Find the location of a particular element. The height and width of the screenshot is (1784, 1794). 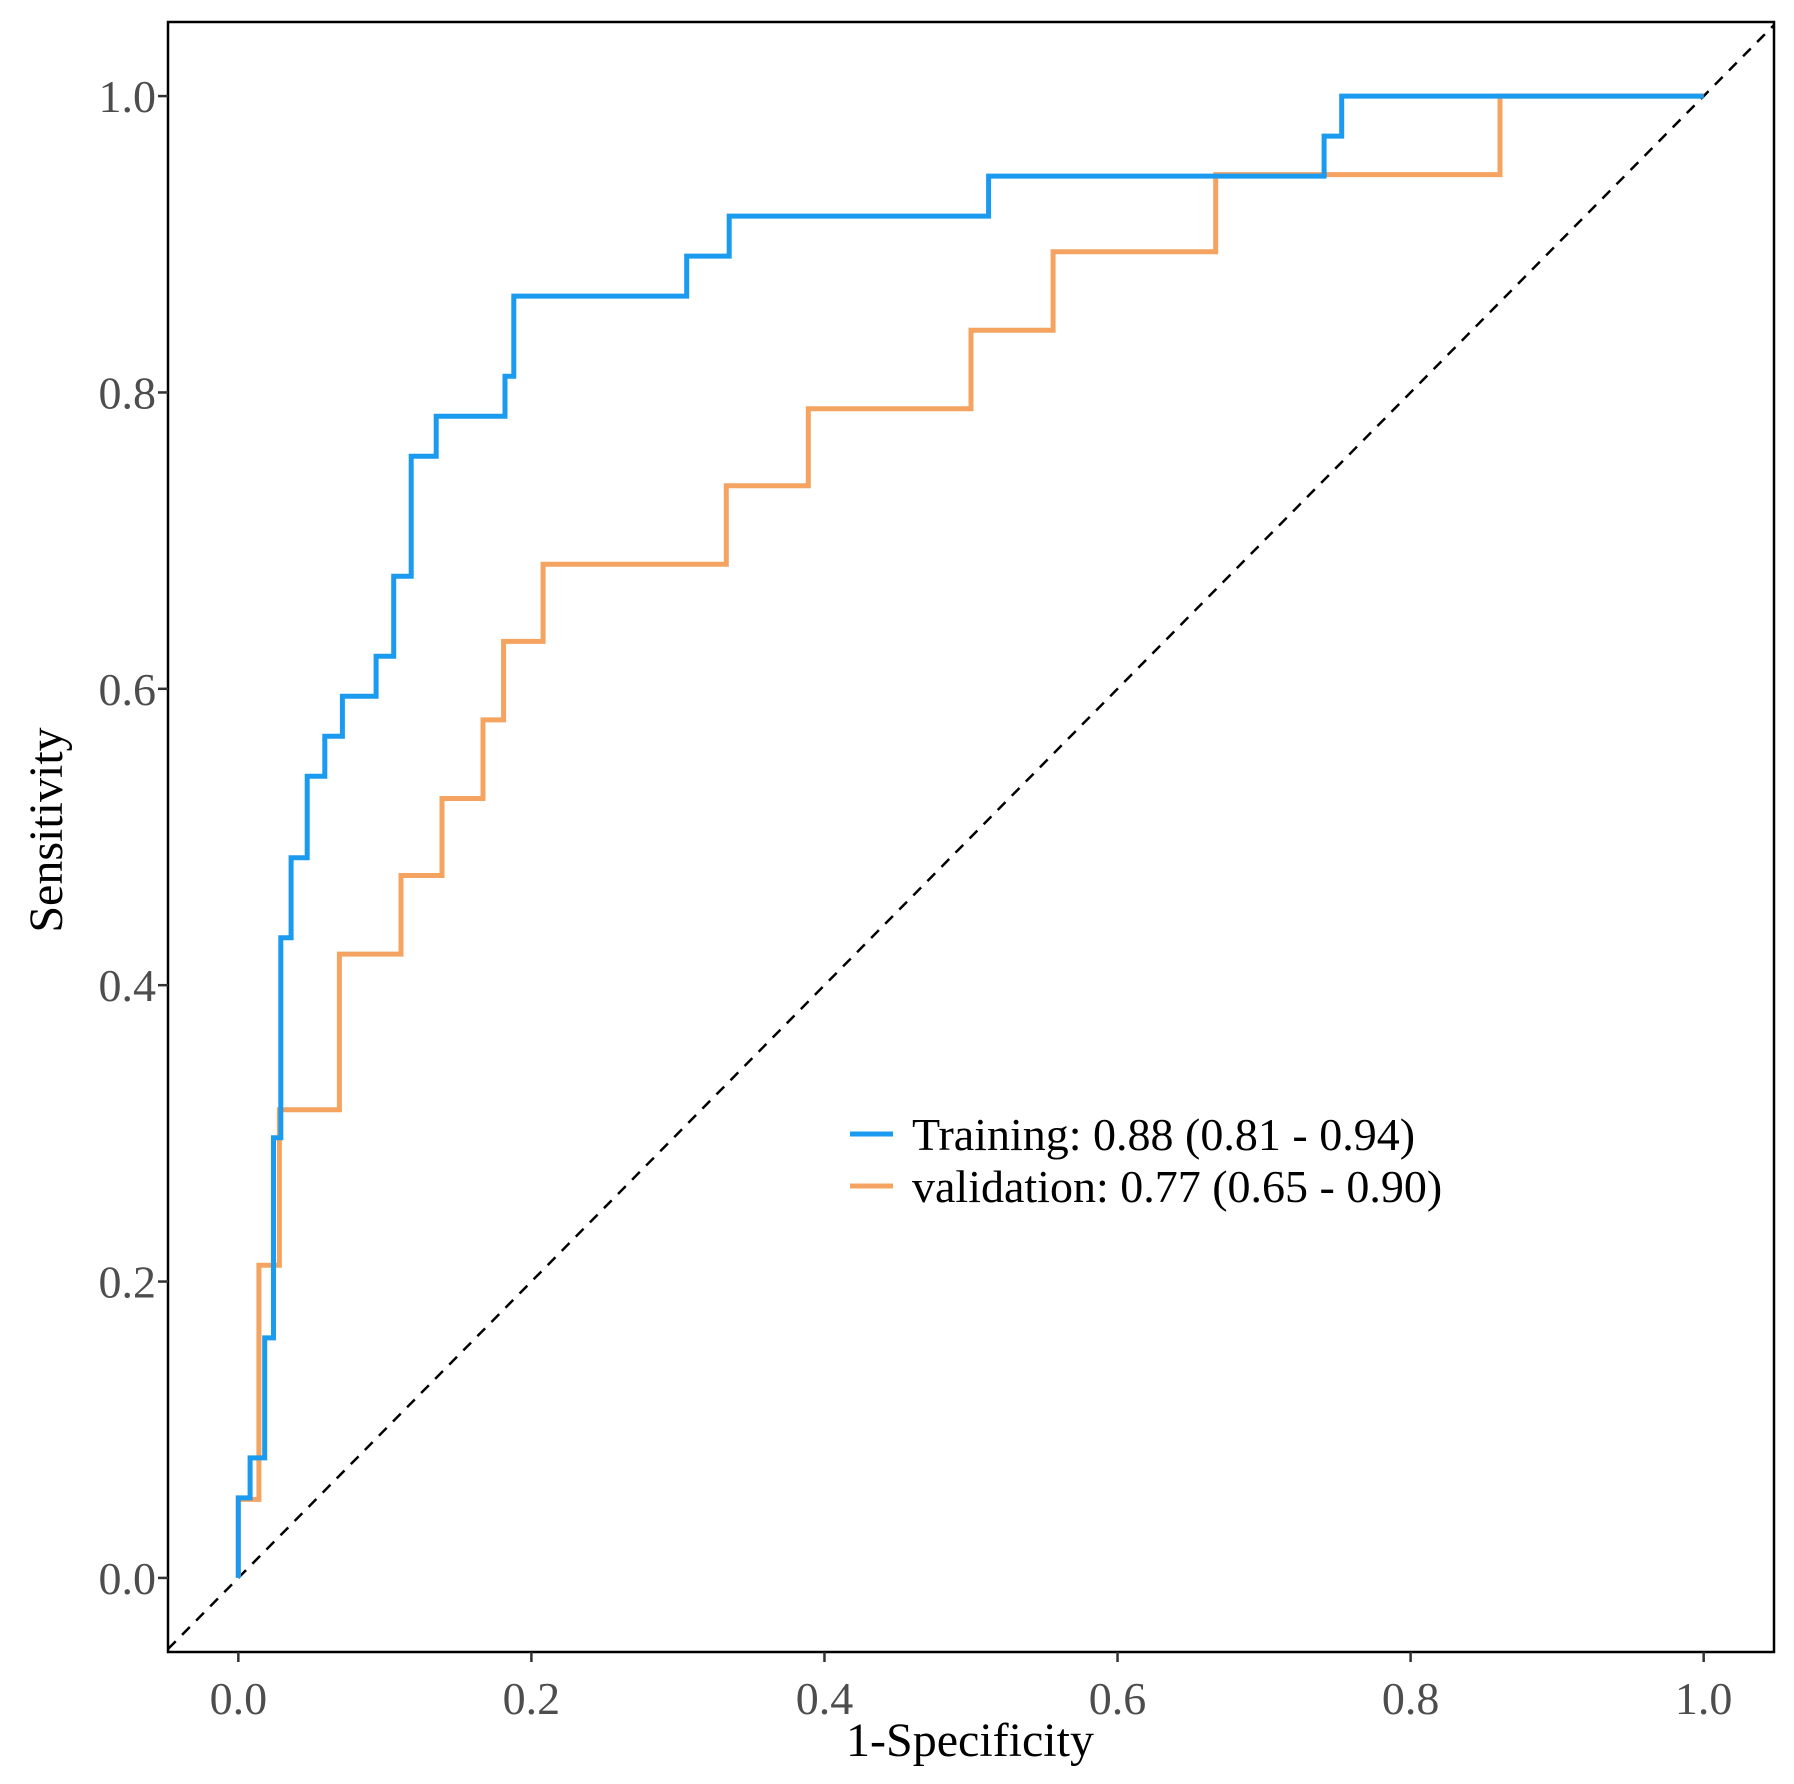

x-tick-label: 0.6 is located at coordinates (1118, 1698).